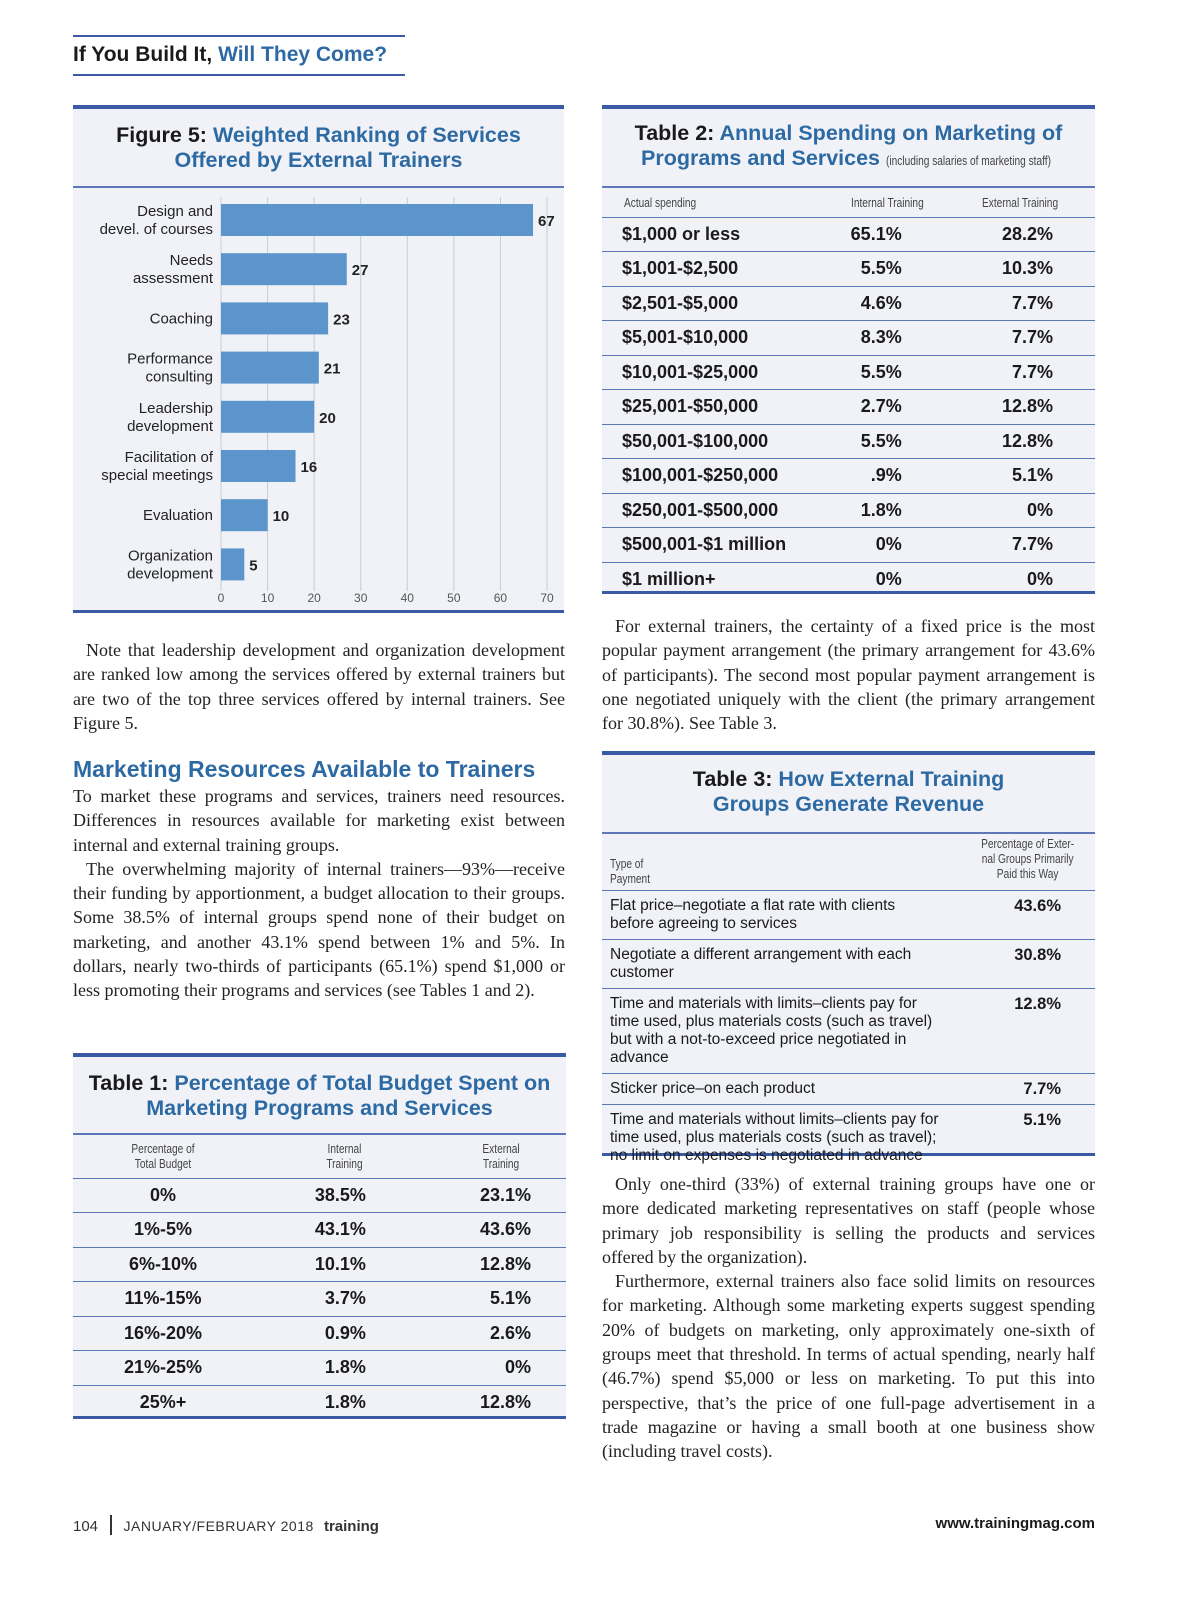 This screenshot has height=1613, width=1200. Describe the element at coordinates (500, 1298) in the screenshot. I see `cell-value: 5.1%` at that location.